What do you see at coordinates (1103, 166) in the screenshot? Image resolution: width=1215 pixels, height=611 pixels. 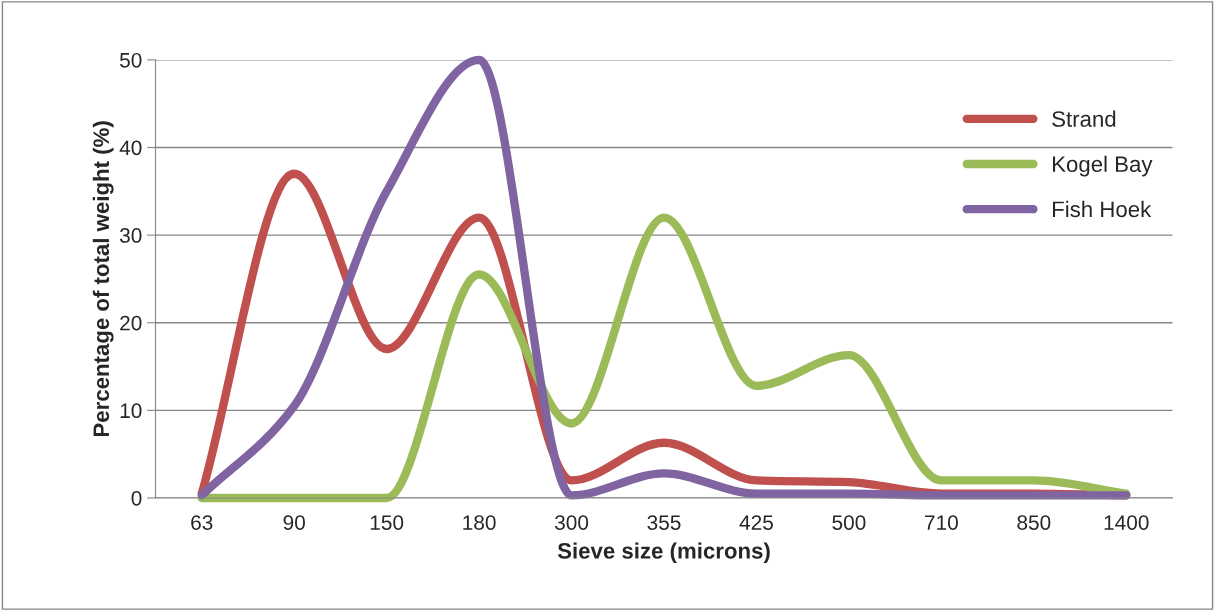 I see `legend-label: Kogel Bay` at bounding box center [1103, 166].